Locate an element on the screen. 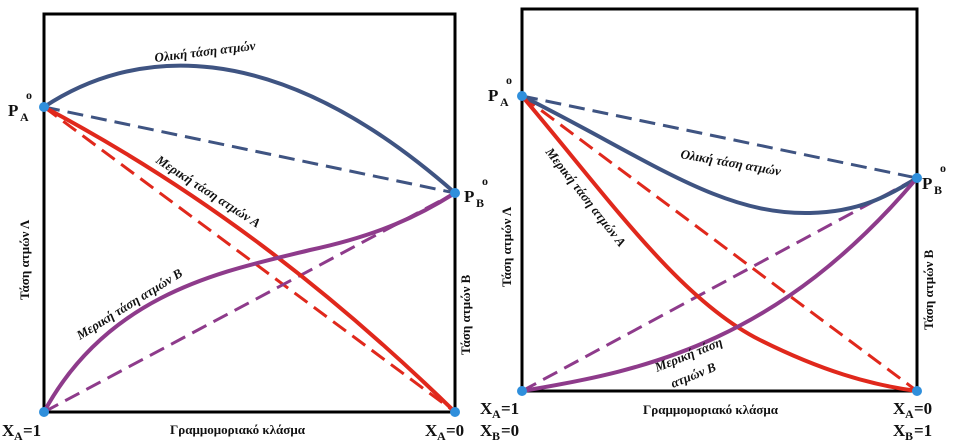 Image resolution: width=954 pixels, height=441 pixels. left-a-label: Μερική τάση ατμών Α is located at coordinates (208, 190).